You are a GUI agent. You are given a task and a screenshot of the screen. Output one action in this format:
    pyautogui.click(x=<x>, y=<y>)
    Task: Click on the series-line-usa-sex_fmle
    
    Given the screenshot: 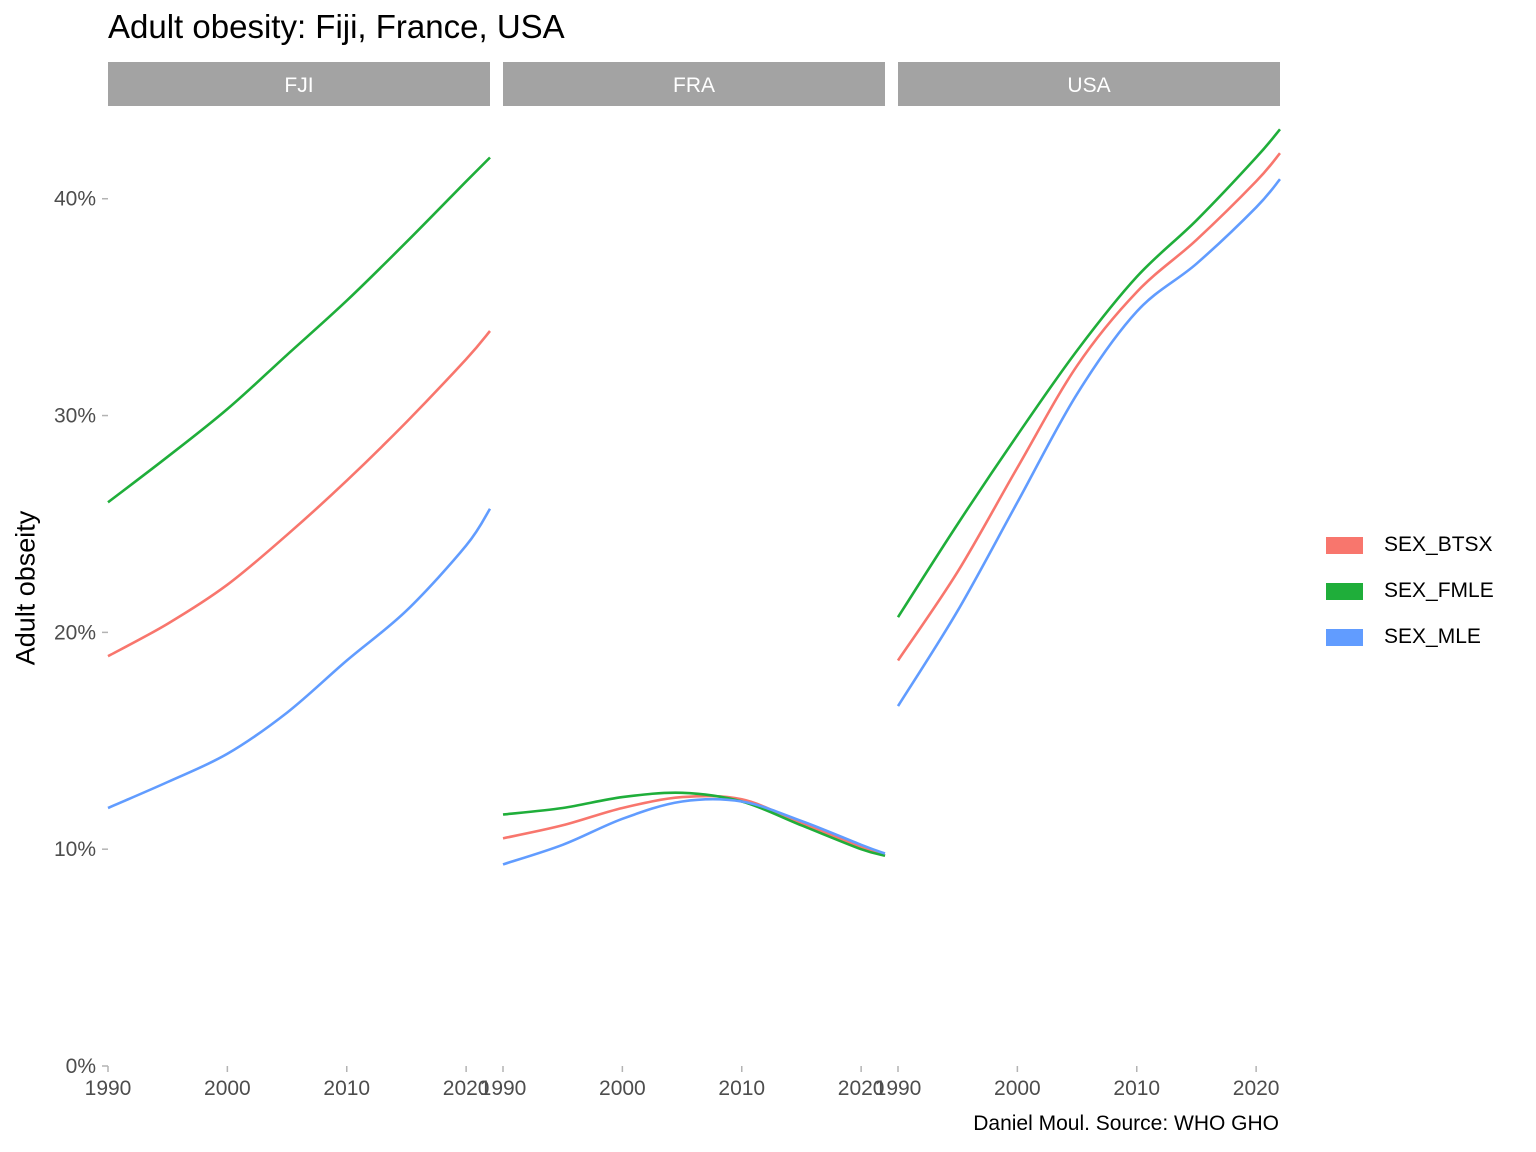 What is the action you would take?
    pyautogui.click(x=1088, y=373)
    